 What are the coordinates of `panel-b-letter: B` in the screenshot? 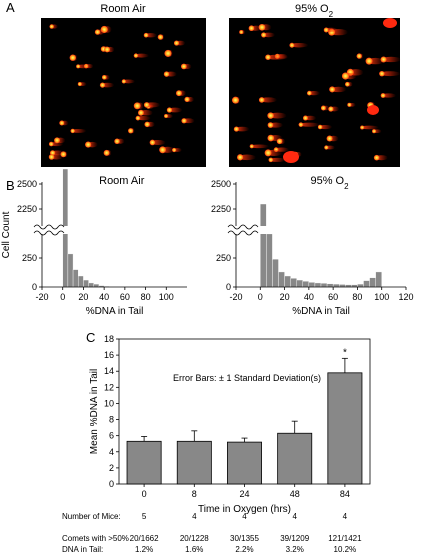 It's located at (10, 185).